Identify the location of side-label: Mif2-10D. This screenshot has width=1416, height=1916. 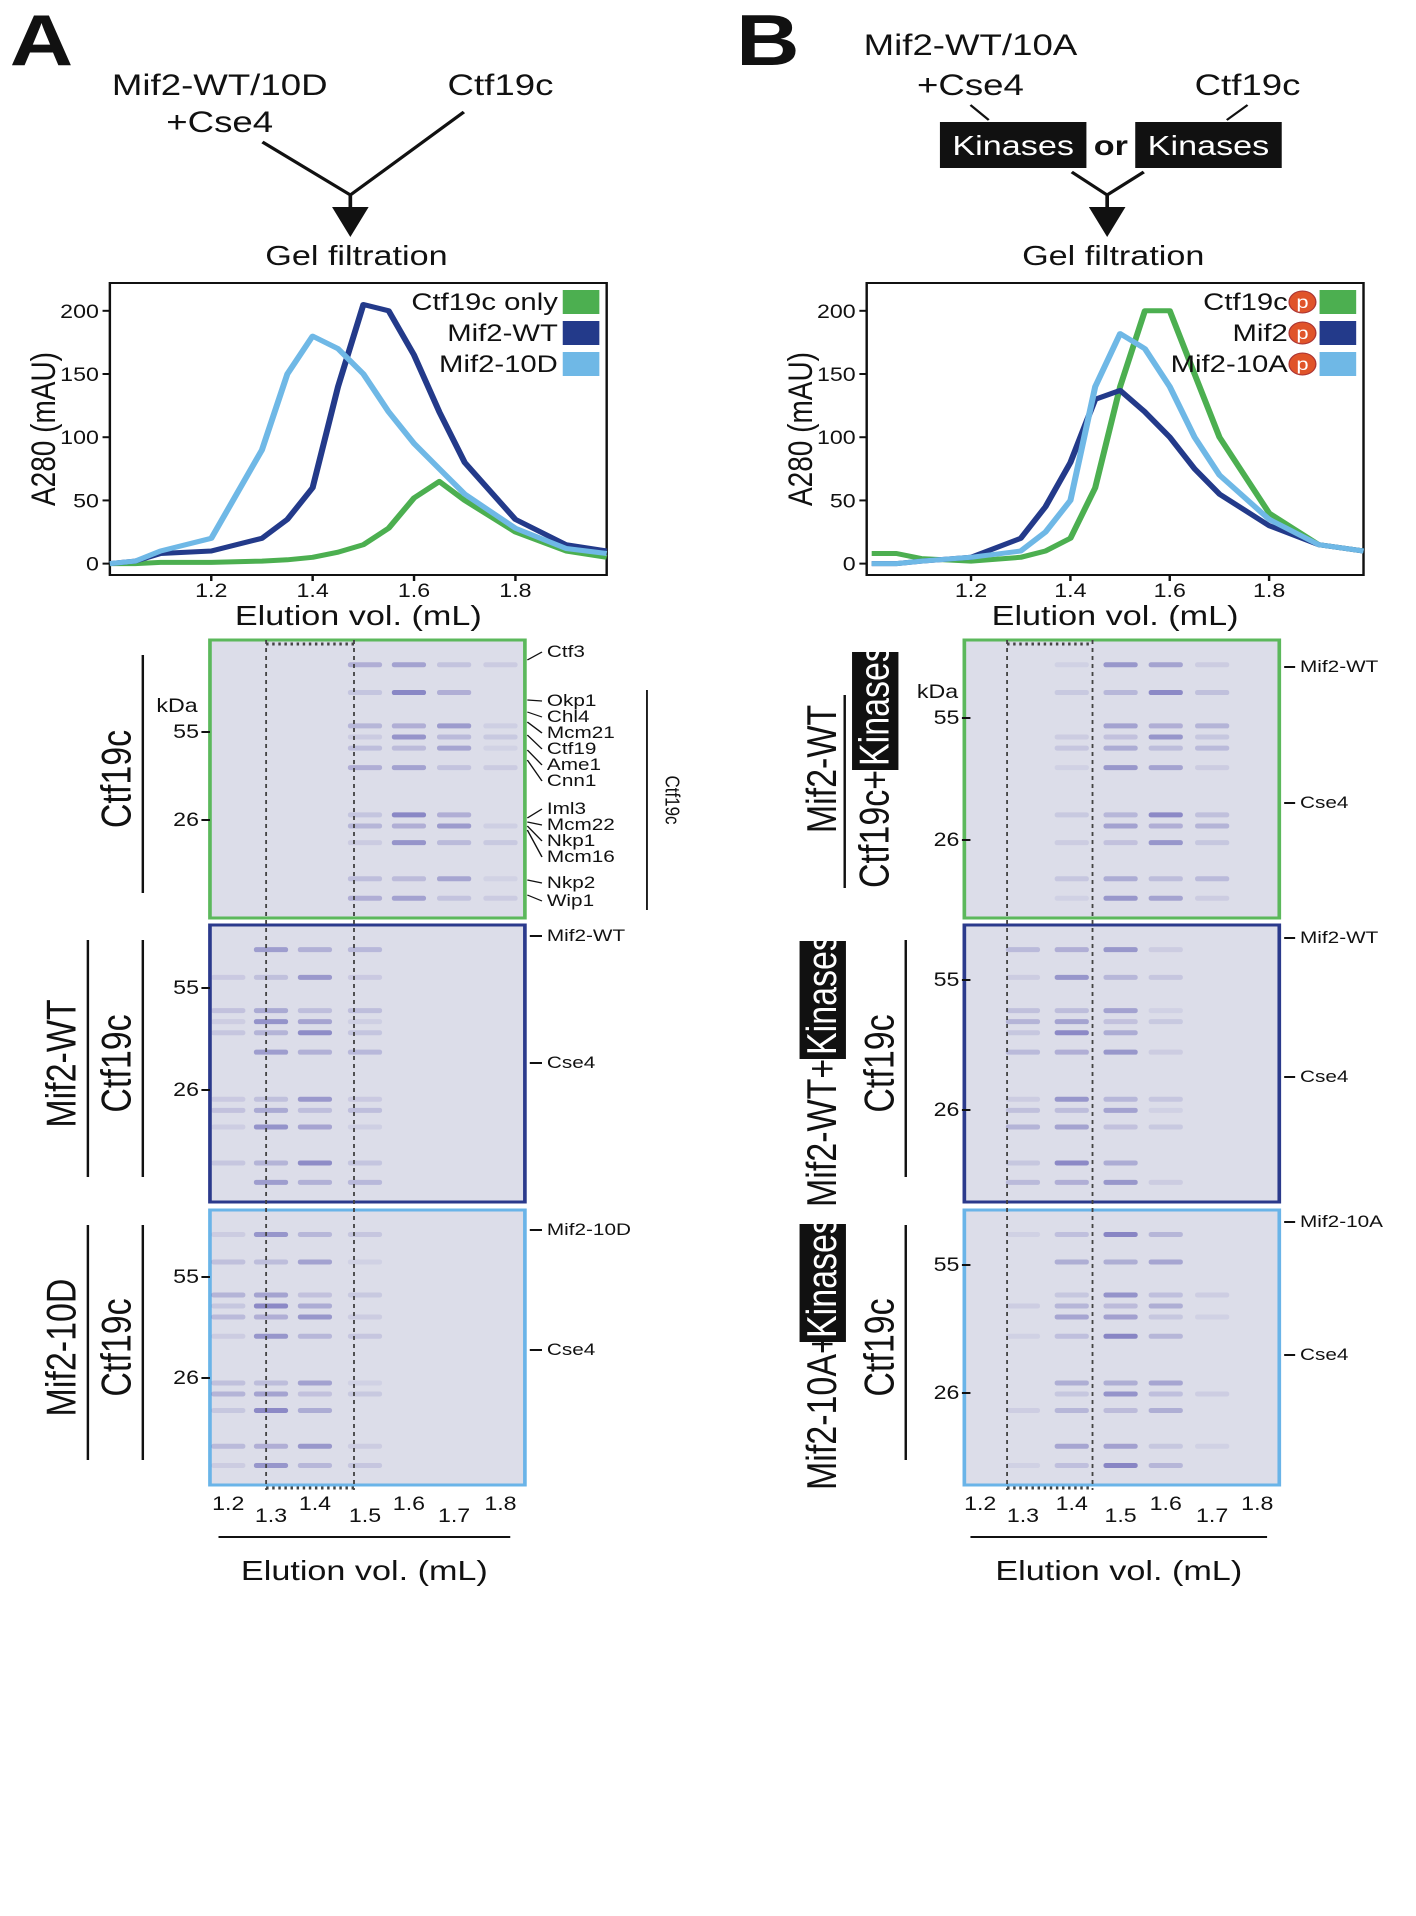
(63, 1348).